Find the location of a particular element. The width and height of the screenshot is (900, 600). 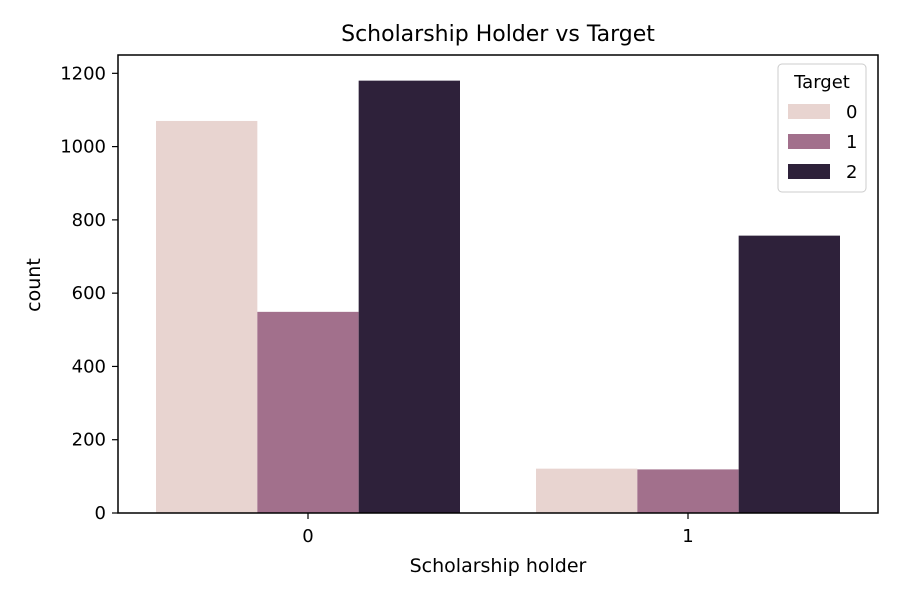

legend-label: 0 is located at coordinates (851, 112).